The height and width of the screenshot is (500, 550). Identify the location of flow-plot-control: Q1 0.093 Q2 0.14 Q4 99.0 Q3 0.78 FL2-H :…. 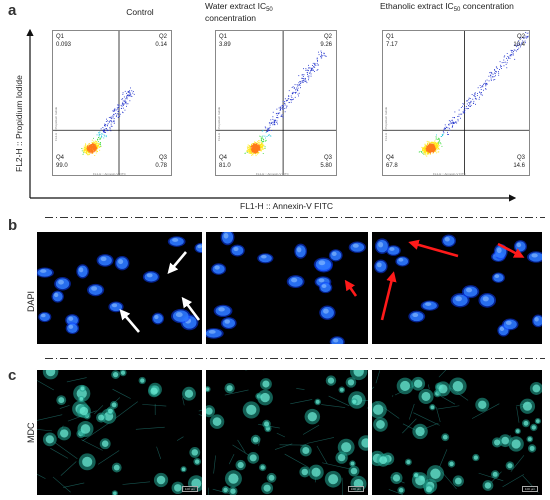
(112, 103).